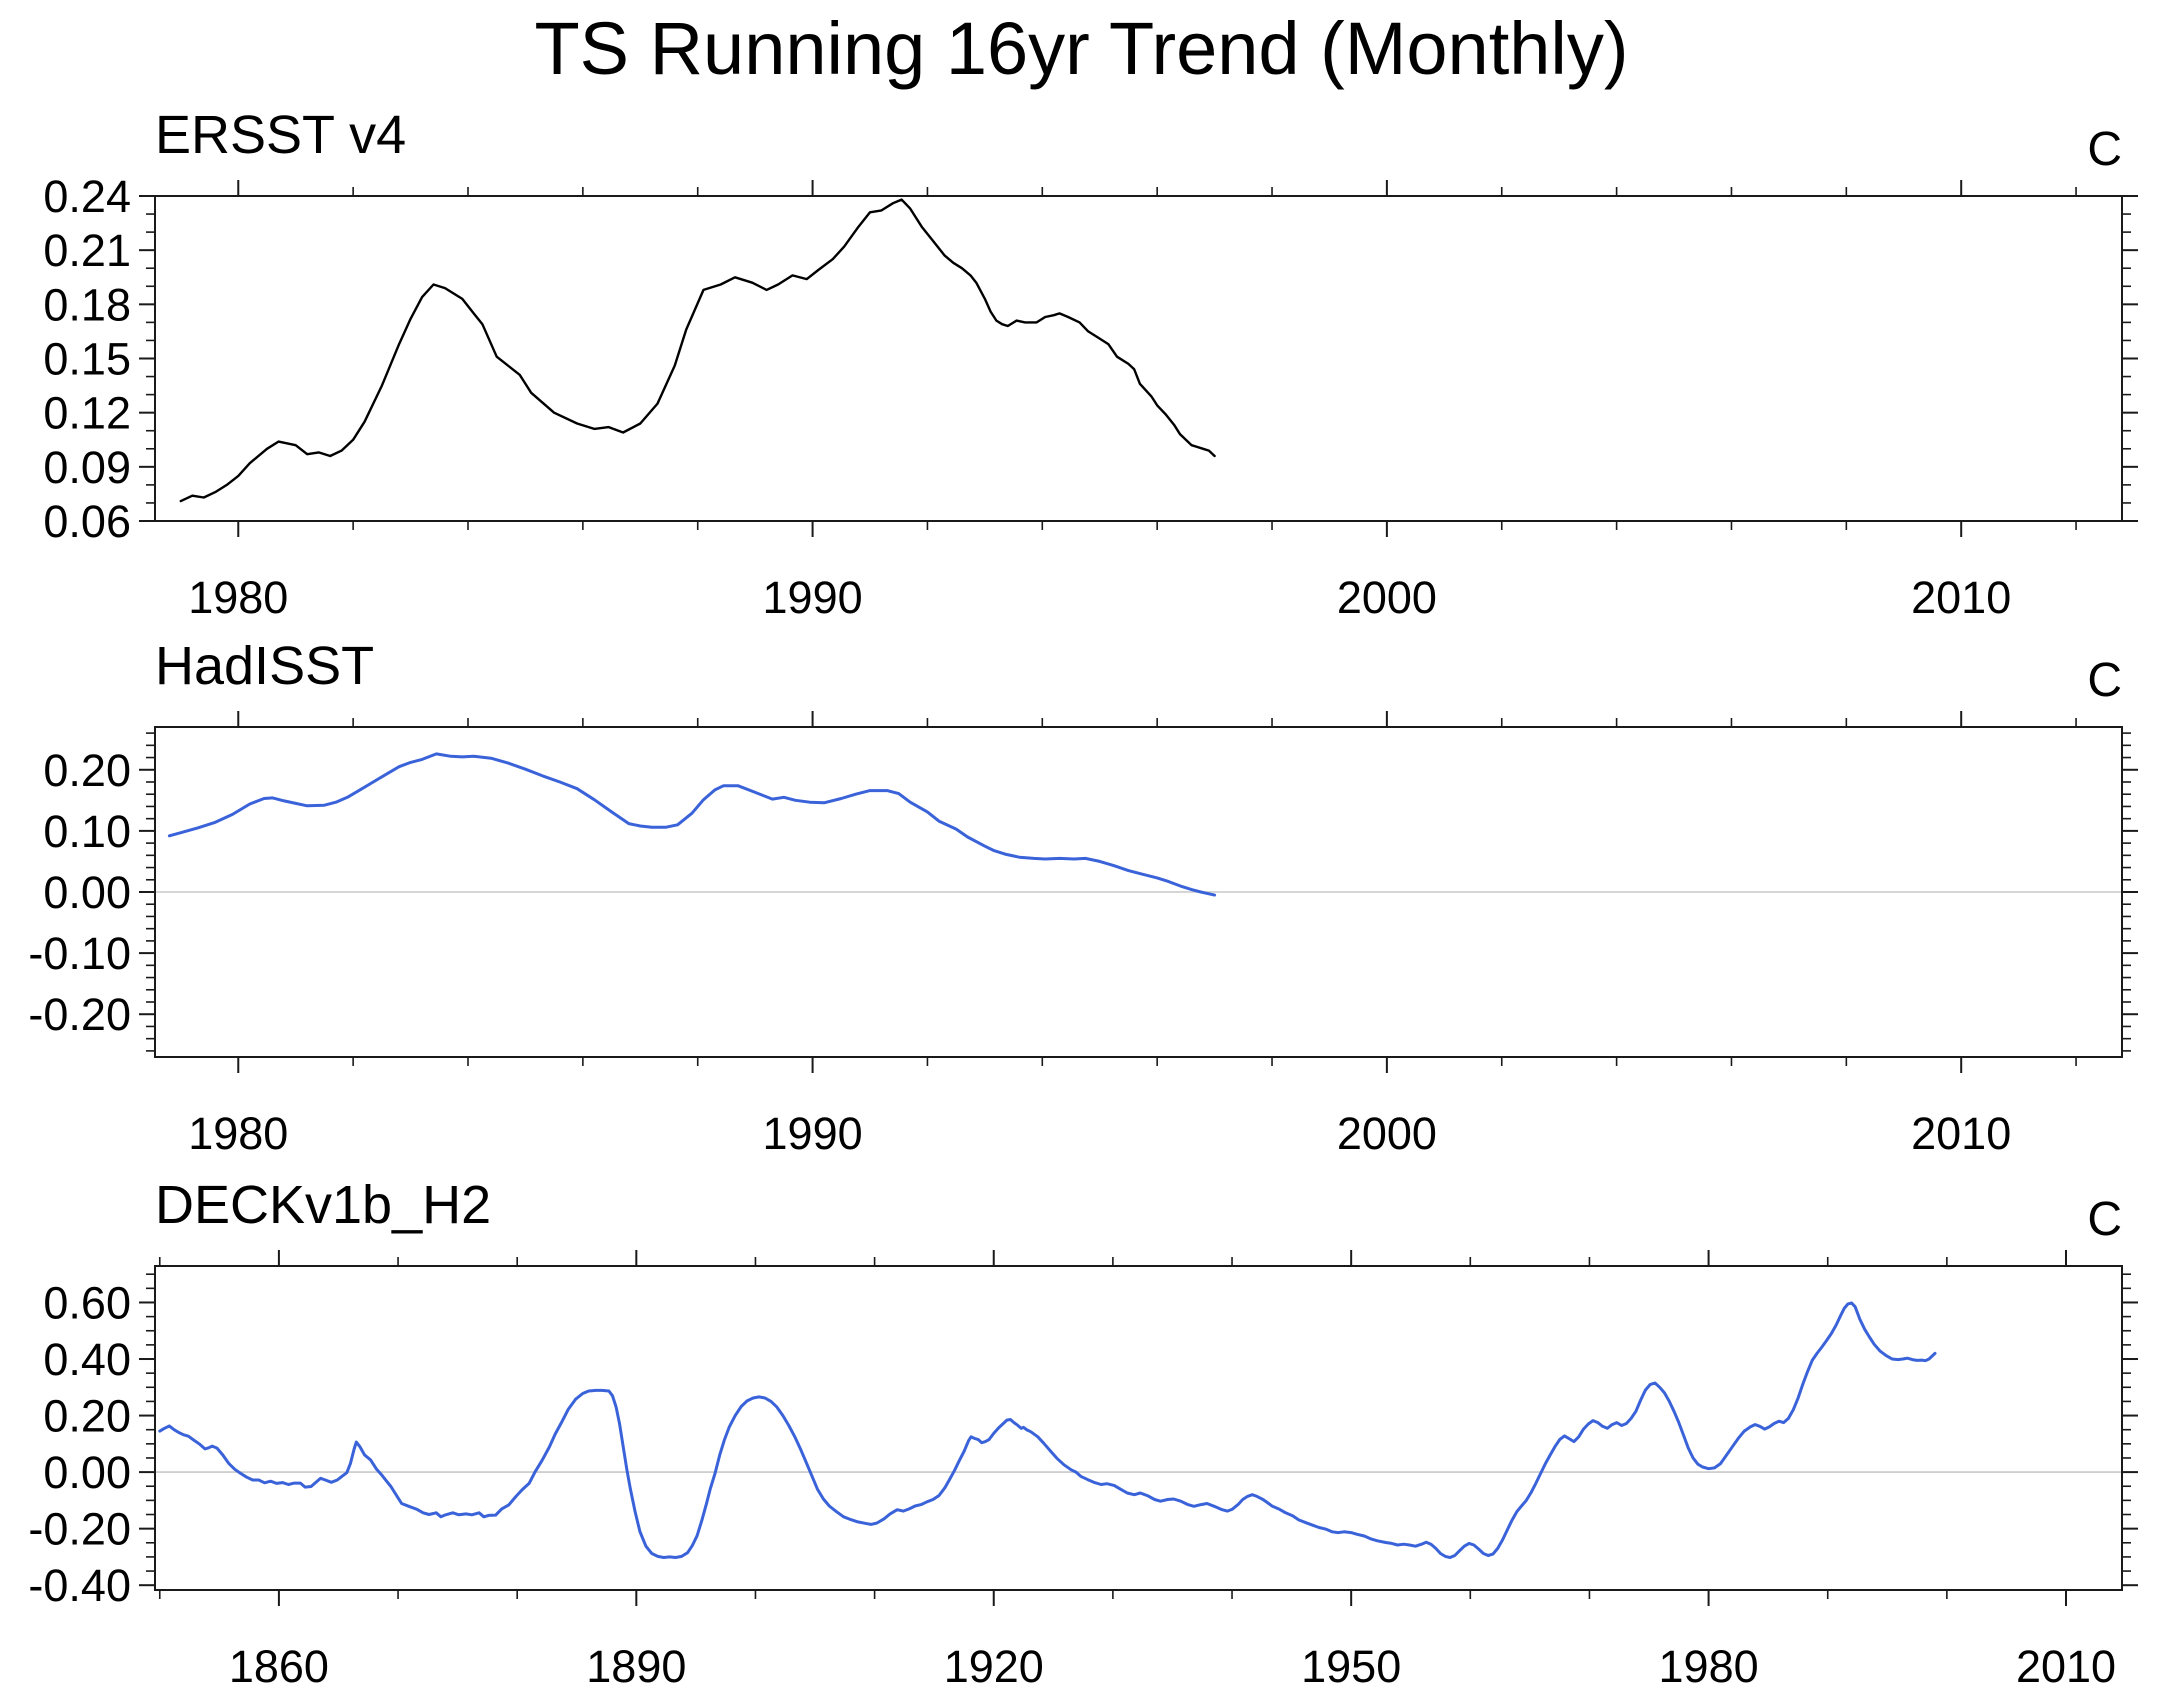  I want to click on panel-title-hadisst: HadISST, so click(265, 666).